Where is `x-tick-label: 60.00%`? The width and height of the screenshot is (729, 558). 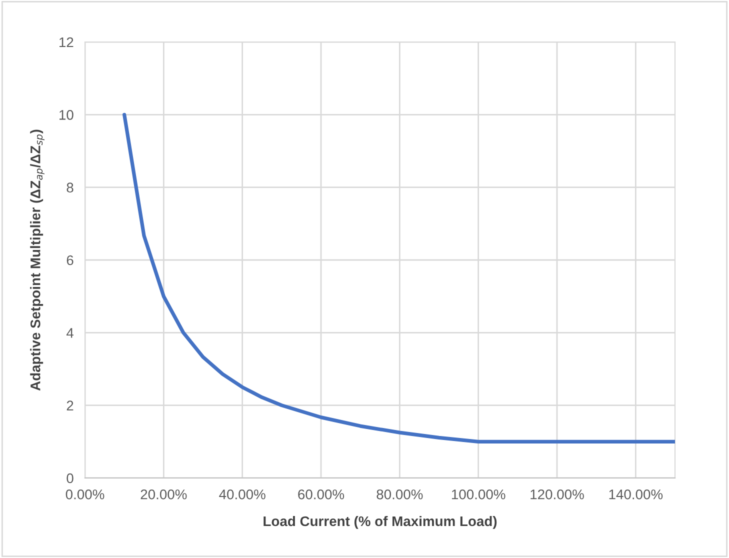
x-tick-label: 60.00% is located at coordinates (321, 494).